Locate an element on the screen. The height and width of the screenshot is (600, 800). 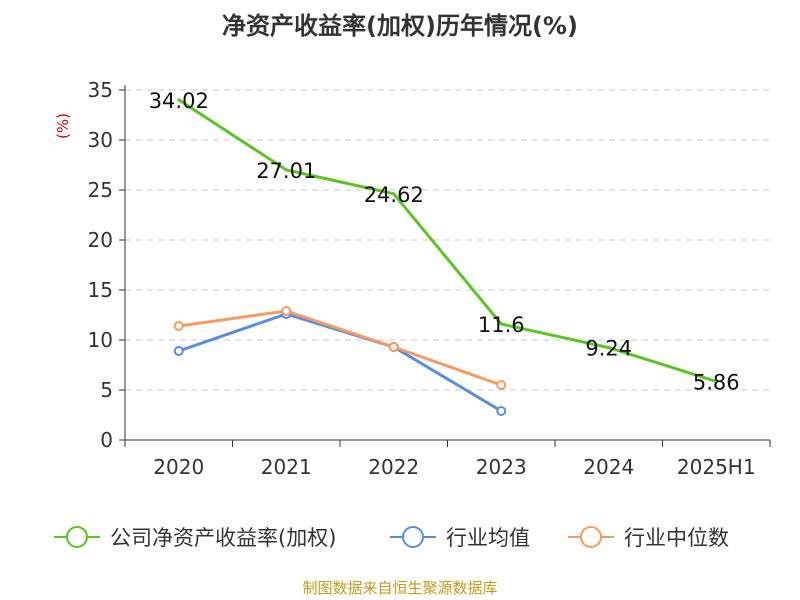
data-label-0-4: 9.24 is located at coordinates (608, 349).